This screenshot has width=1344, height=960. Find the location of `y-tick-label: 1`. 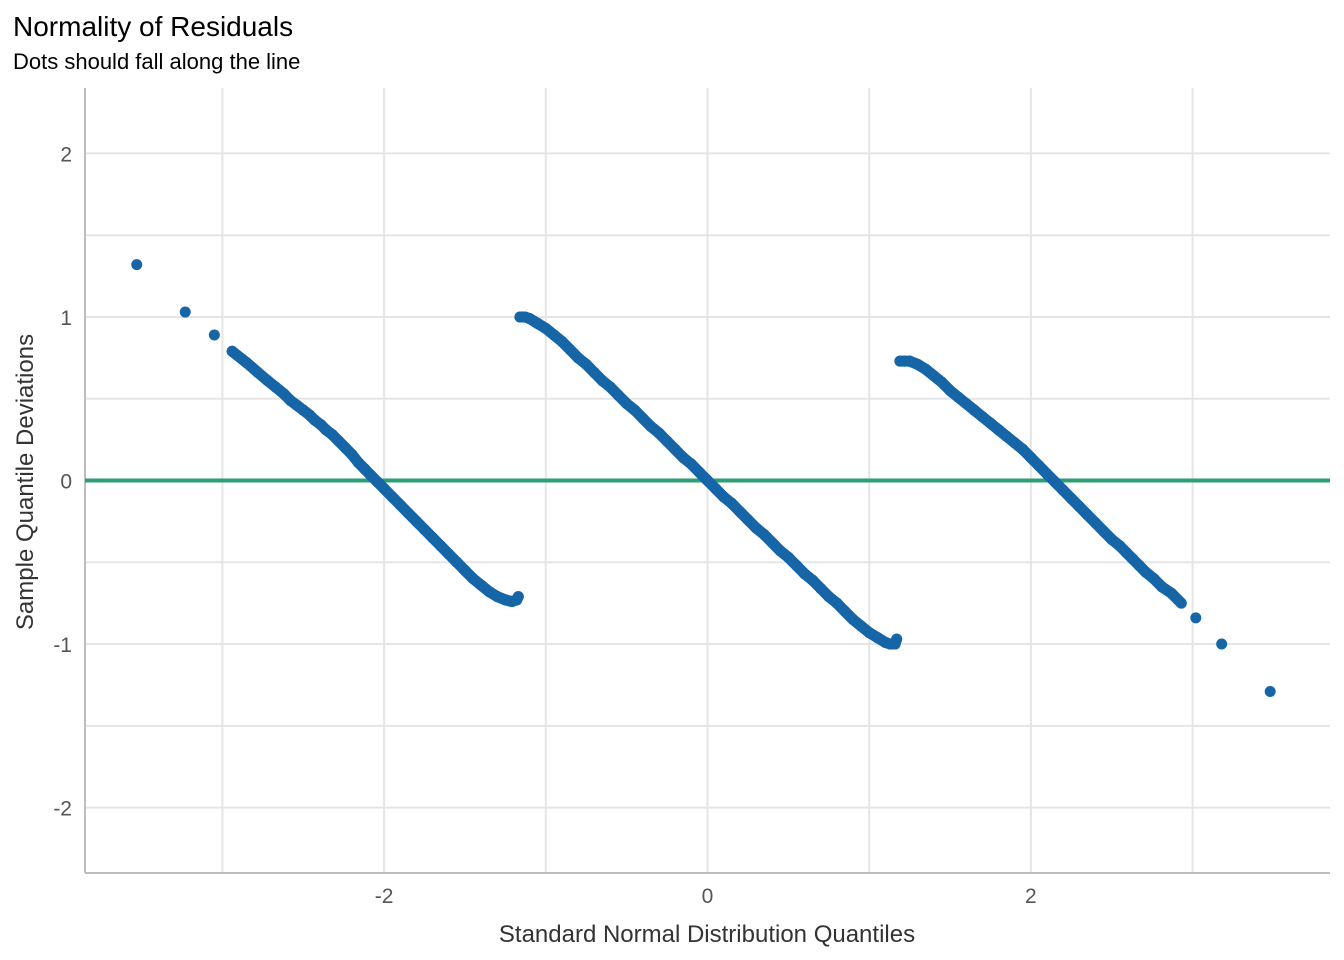

y-tick-label: 1 is located at coordinates (66, 318).